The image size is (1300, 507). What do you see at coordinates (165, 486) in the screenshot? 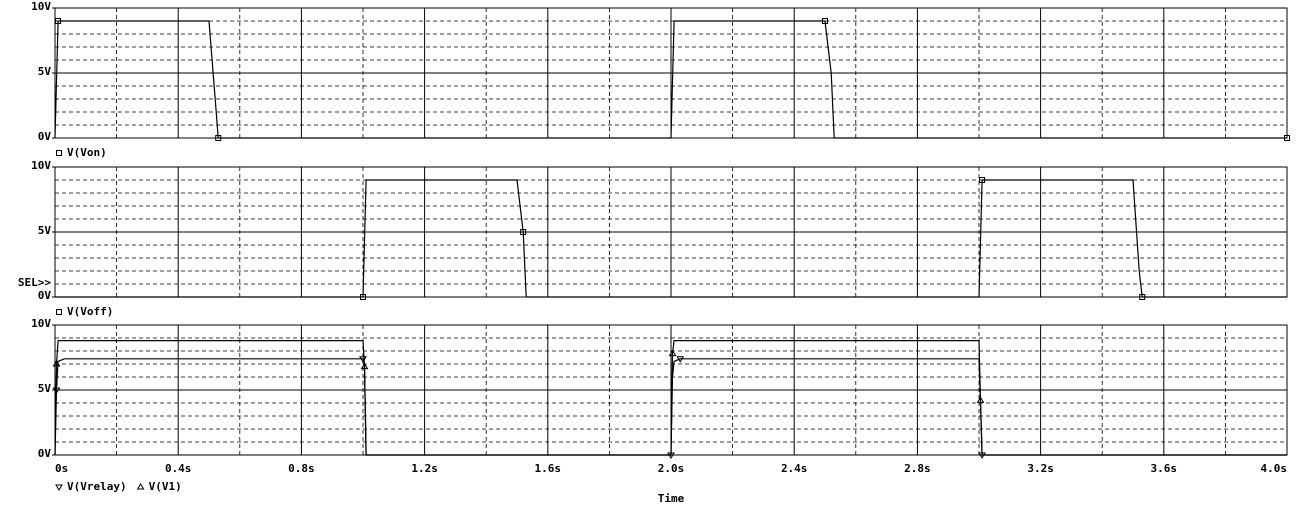
I see `legend-label: V(V1)` at bounding box center [165, 486].